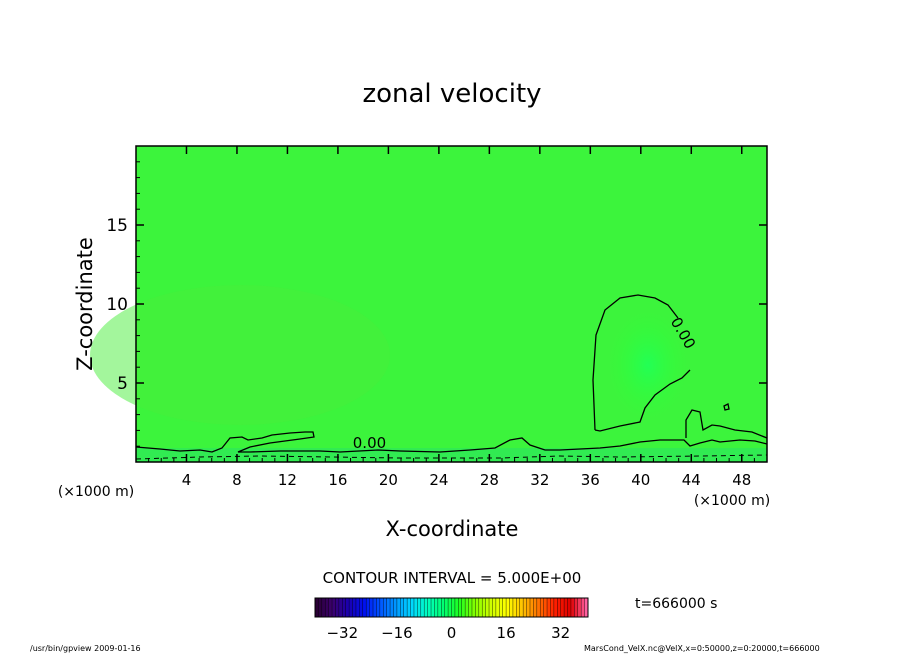 Image resolution: width=904 pixels, height=654 pixels. What do you see at coordinates (726, 407) in the screenshot?
I see `contour-line-small` at bounding box center [726, 407].